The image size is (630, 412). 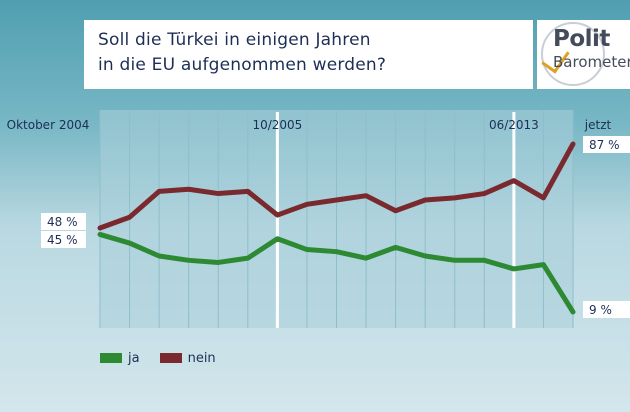 I want to click on x-tick-label: Oktober 2004, so click(x=48, y=125).